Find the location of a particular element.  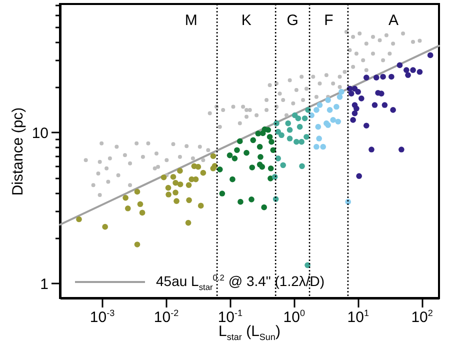

y-tick-label: 10 is located at coordinates (40, 133).